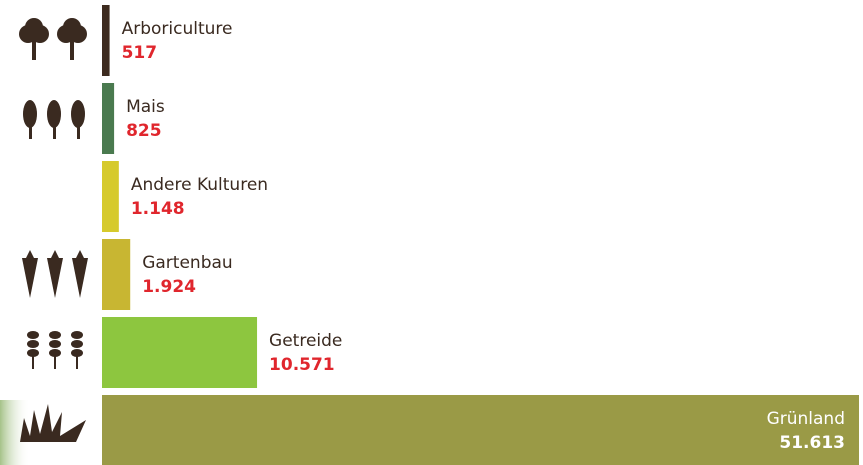  What do you see at coordinates (806, 419) in the screenshot?
I see `category-label: Grünland` at bounding box center [806, 419].